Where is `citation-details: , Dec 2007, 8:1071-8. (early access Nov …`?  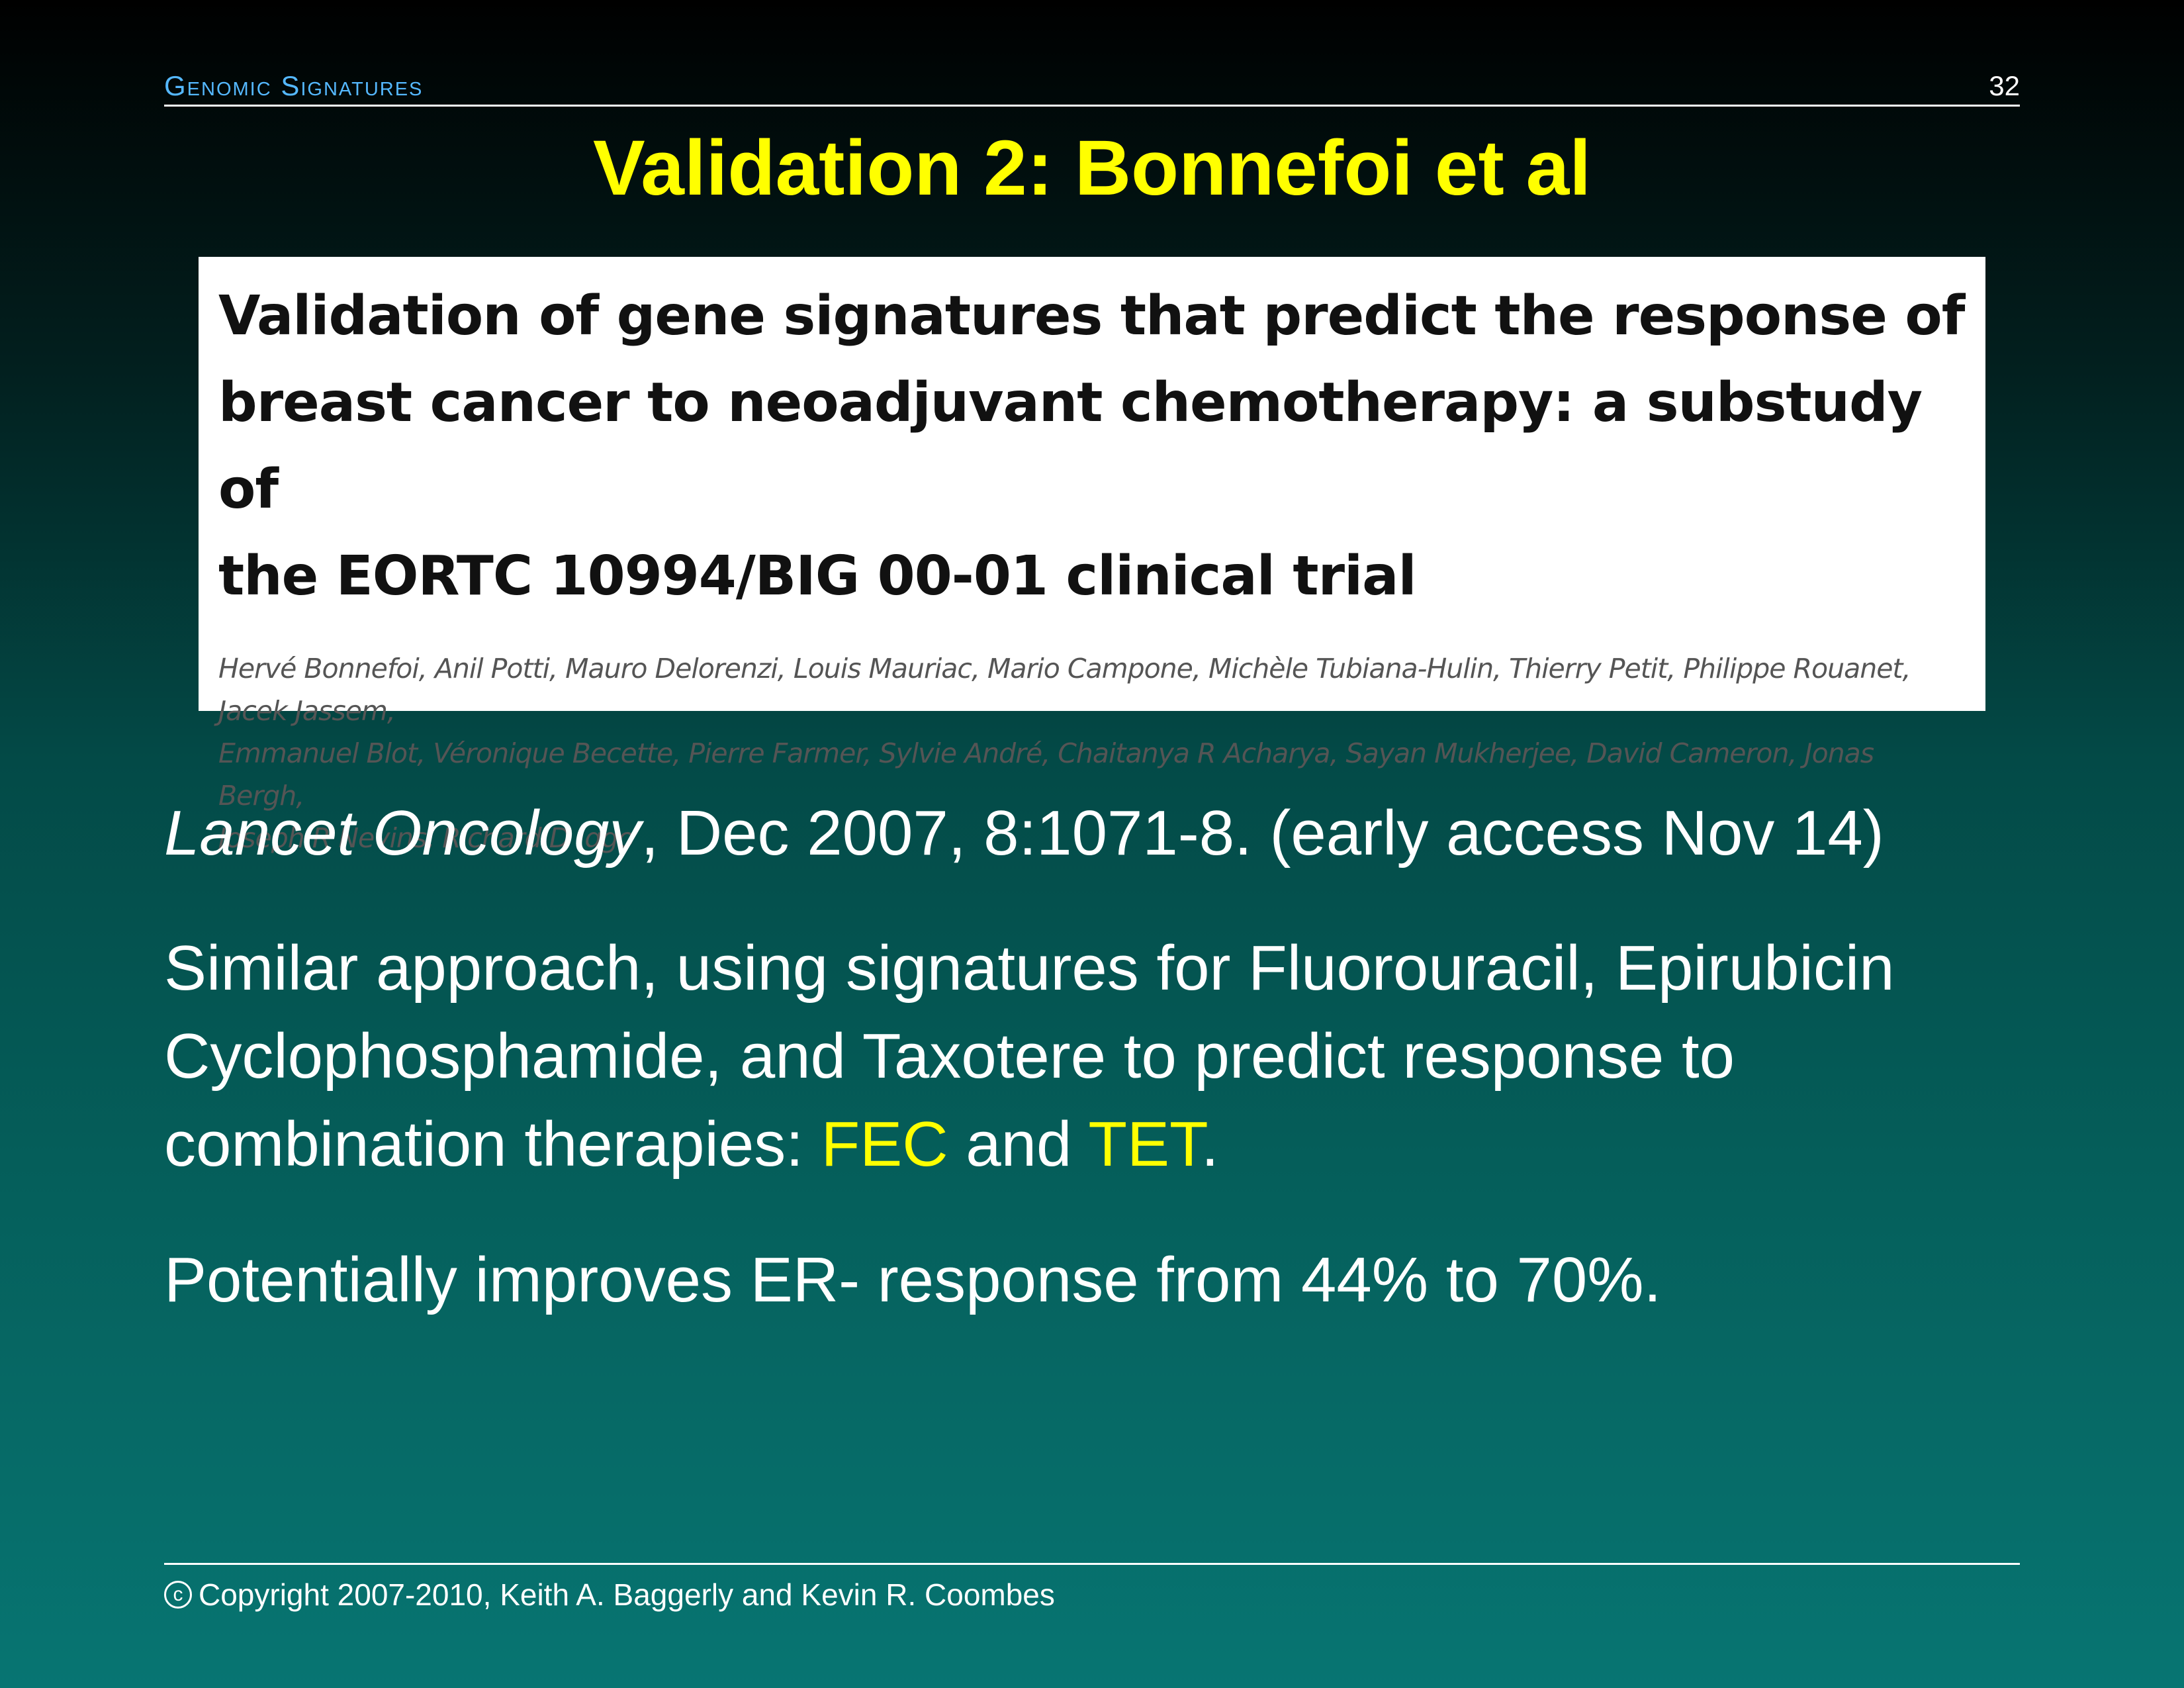
citation-details: , Dec 2007, 8:1071-8. (early access Nov … is located at coordinates (1262, 833).